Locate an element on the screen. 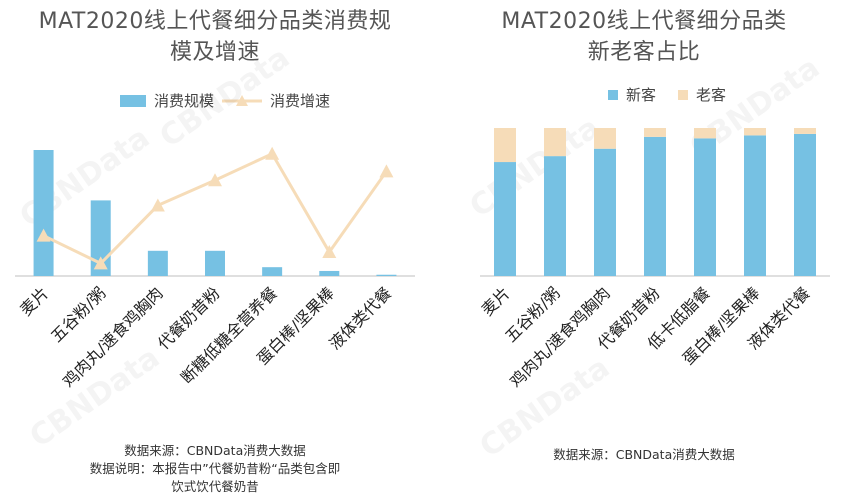  legend-new-label: 新客 is located at coordinates (641, 95).